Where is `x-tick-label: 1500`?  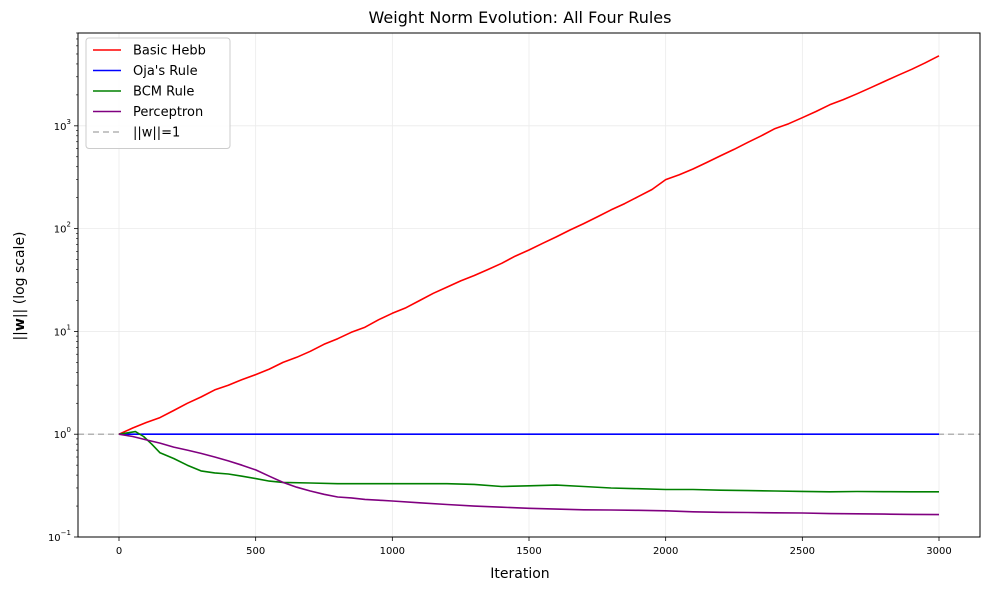 x-tick-label: 1500 is located at coordinates (528, 551).